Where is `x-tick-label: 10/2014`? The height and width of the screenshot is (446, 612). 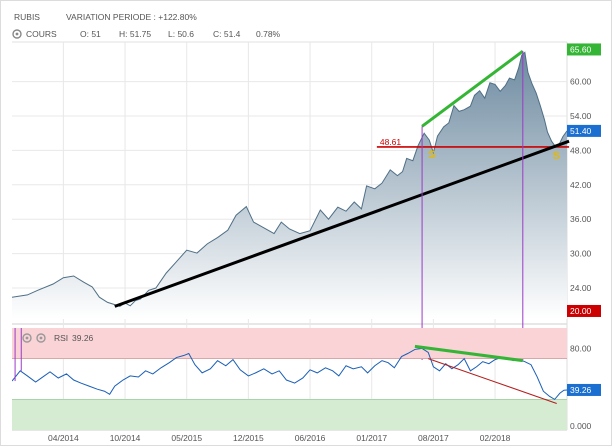
x-tick-label: 10/2014 is located at coordinates (125, 438).